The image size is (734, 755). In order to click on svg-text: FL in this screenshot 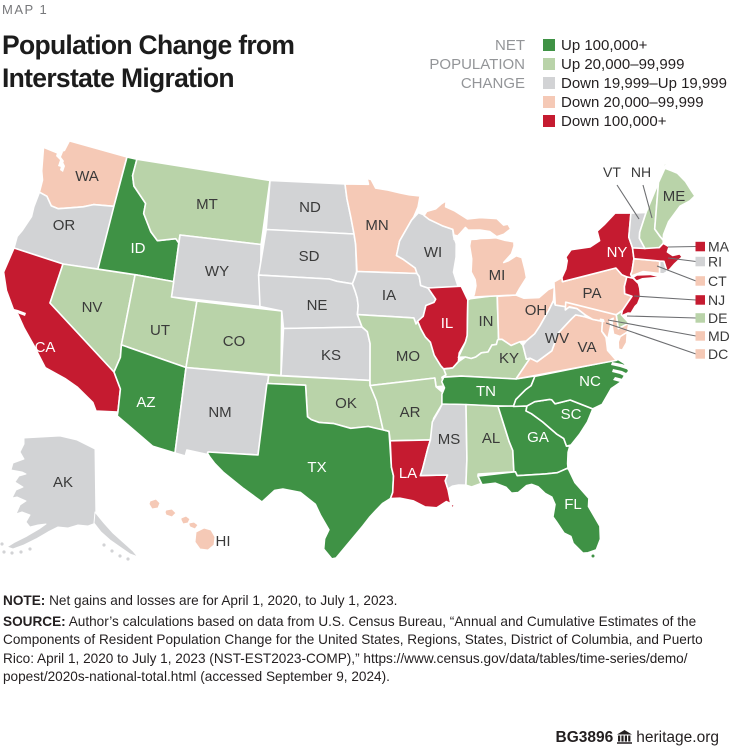, I will do `click(573, 504)`.